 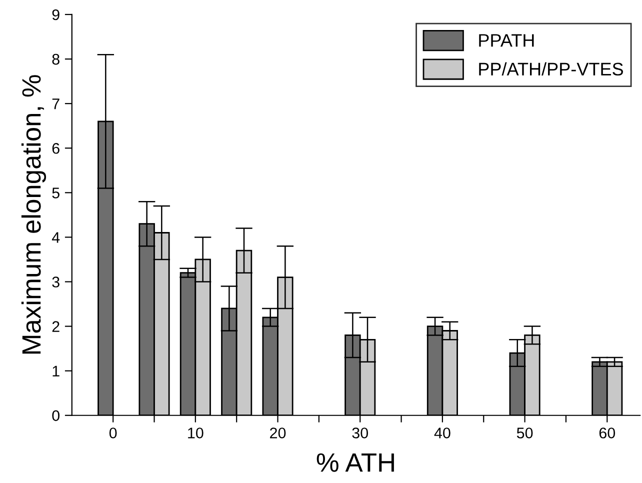 What do you see at coordinates (113, 433) in the screenshot?
I see `x-tick-label: 0` at bounding box center [113, 433].